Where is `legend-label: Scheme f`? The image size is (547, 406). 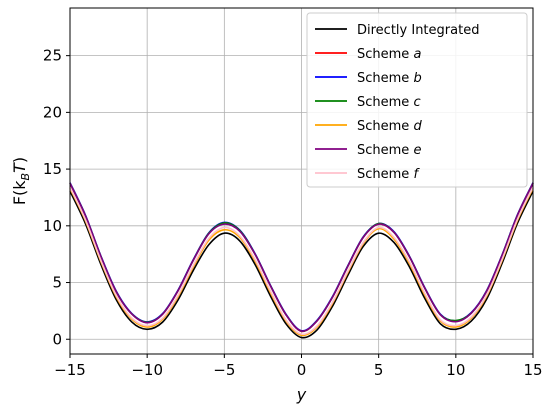 legend-label: Scheme f is located at coordinates (388, 174).